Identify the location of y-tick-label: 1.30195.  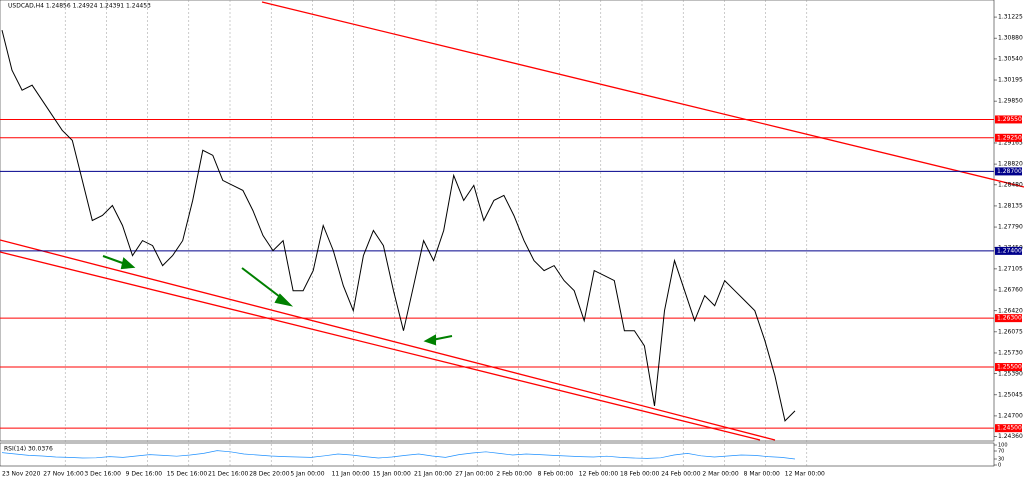
(1010, 80).